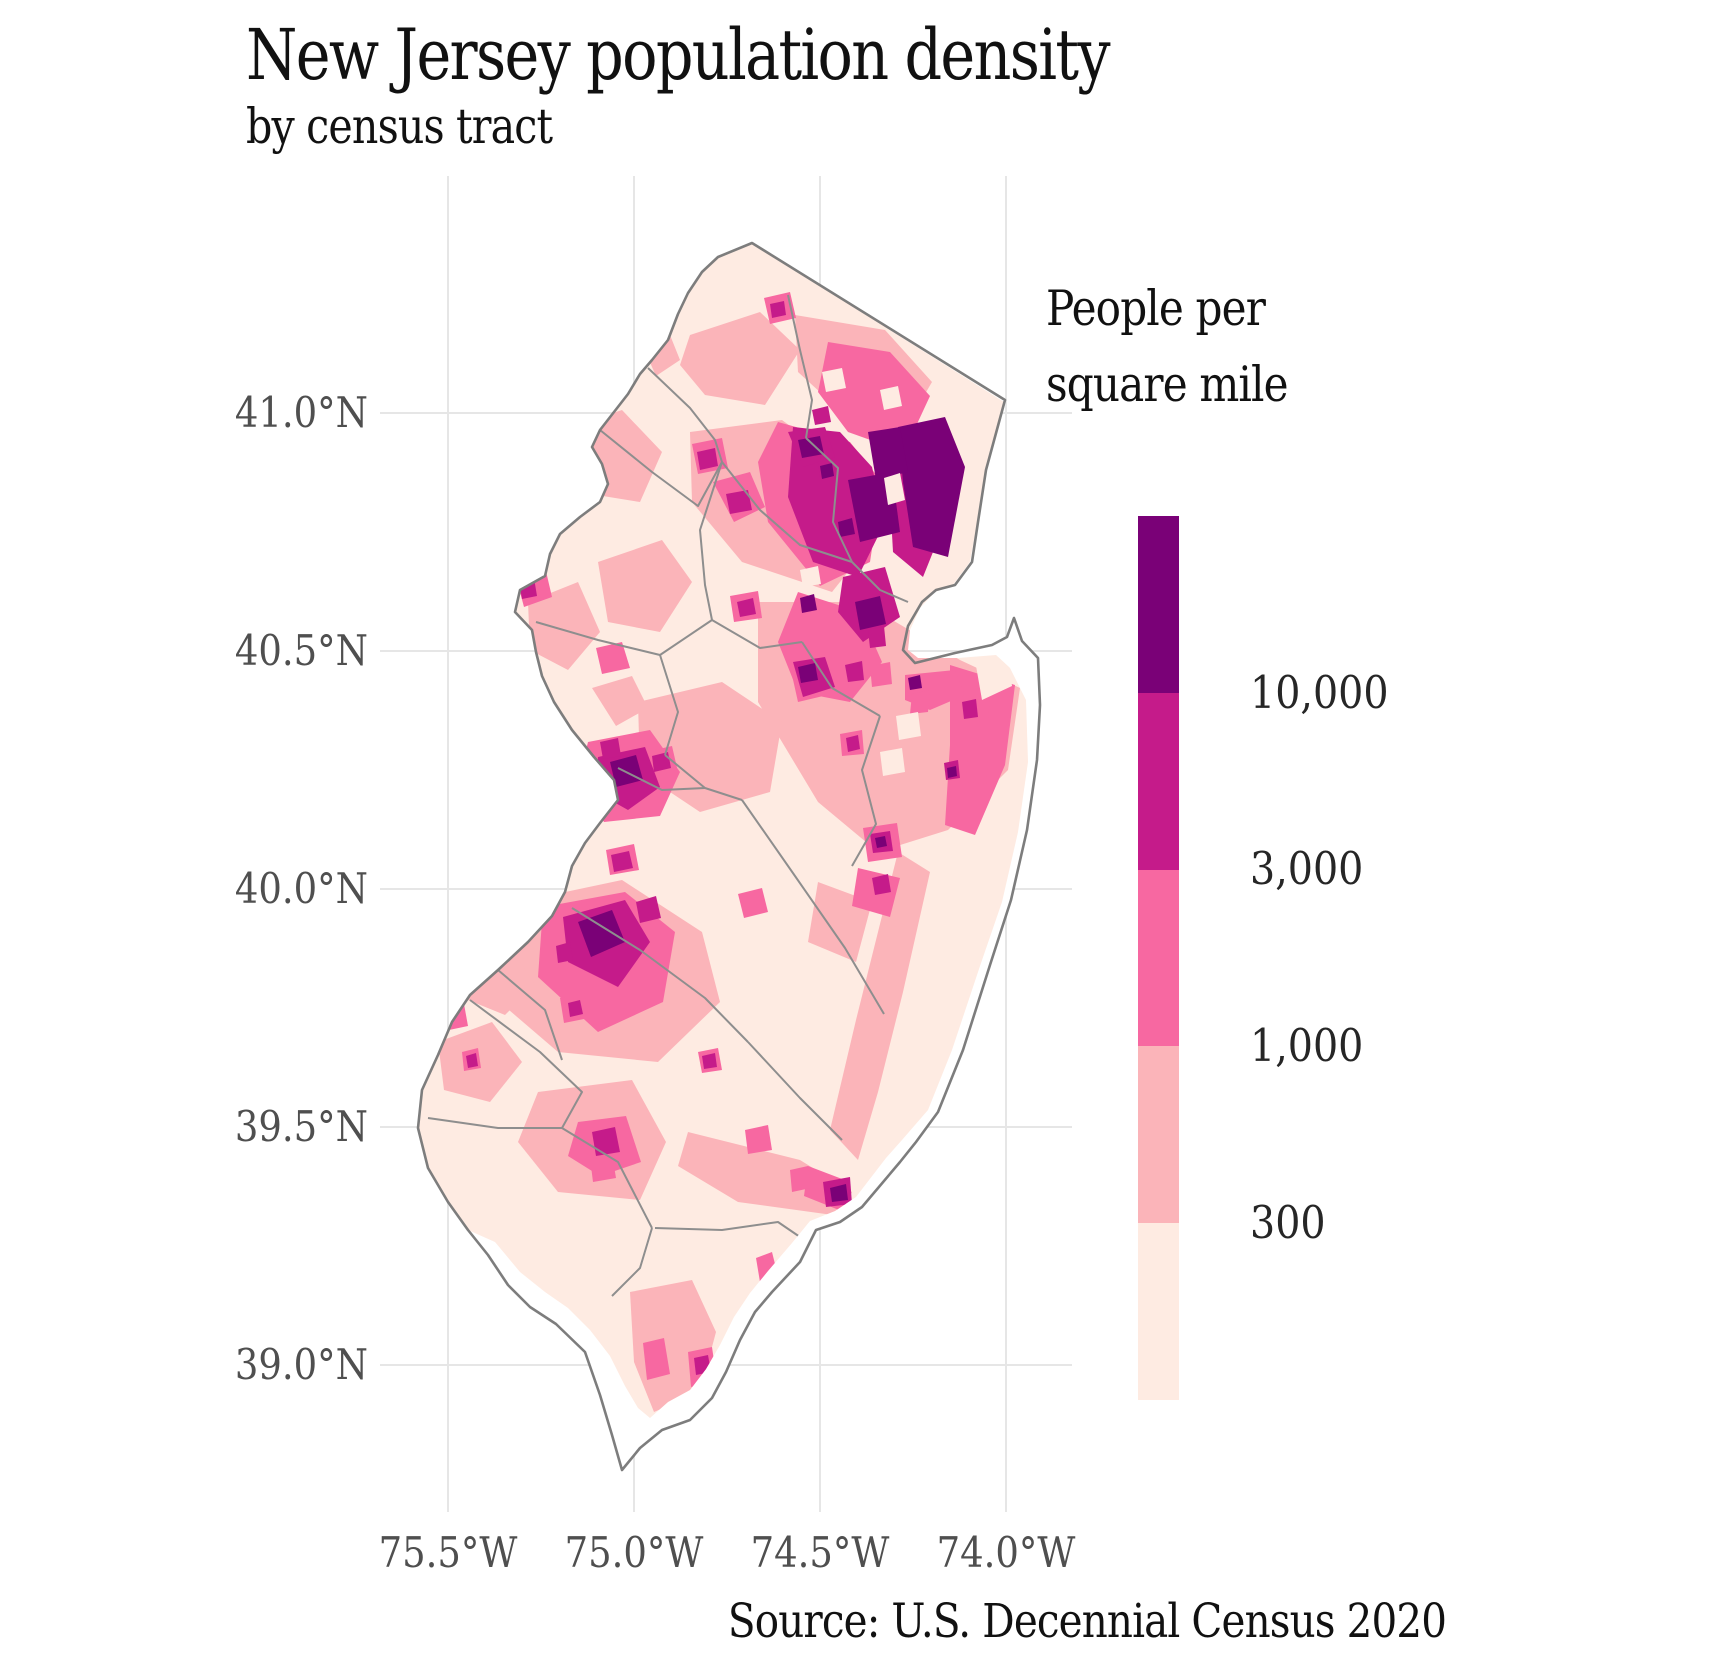 The image size is (1709, 1671). Describe the element at coordinates (301, 1364) in the screenshot. I see `y-tick-39.0N: 39.0°N` at that location.